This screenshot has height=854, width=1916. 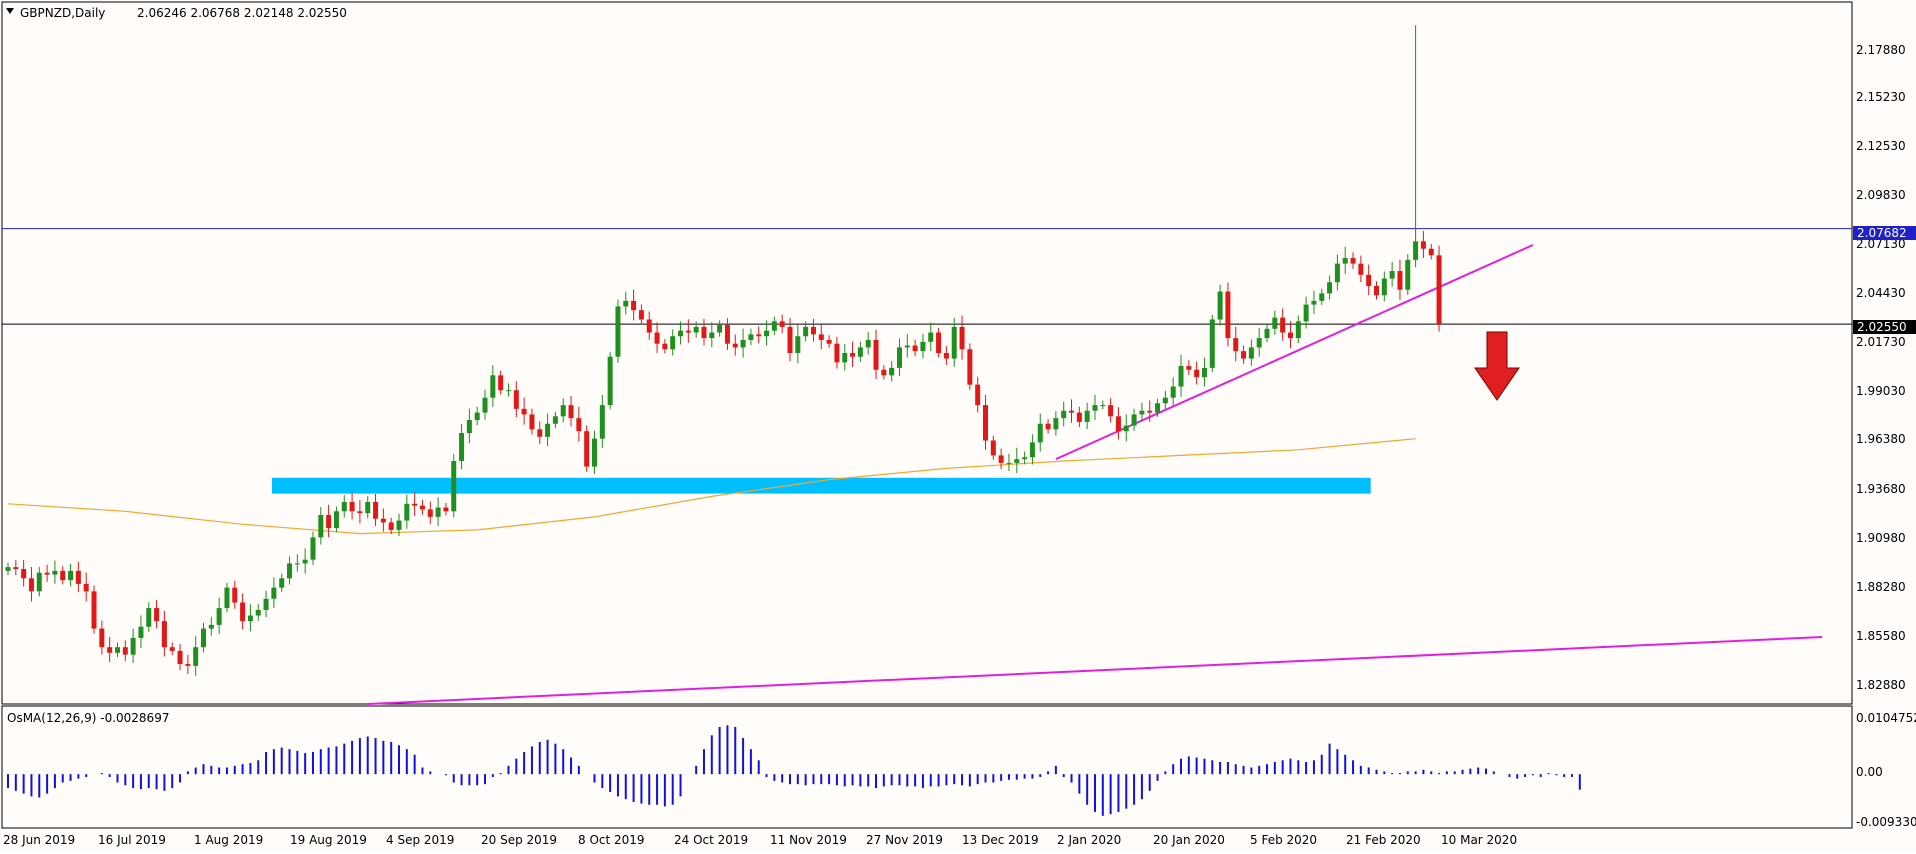 I want to click on osma-bars-layer, so click(x=794, y=770).